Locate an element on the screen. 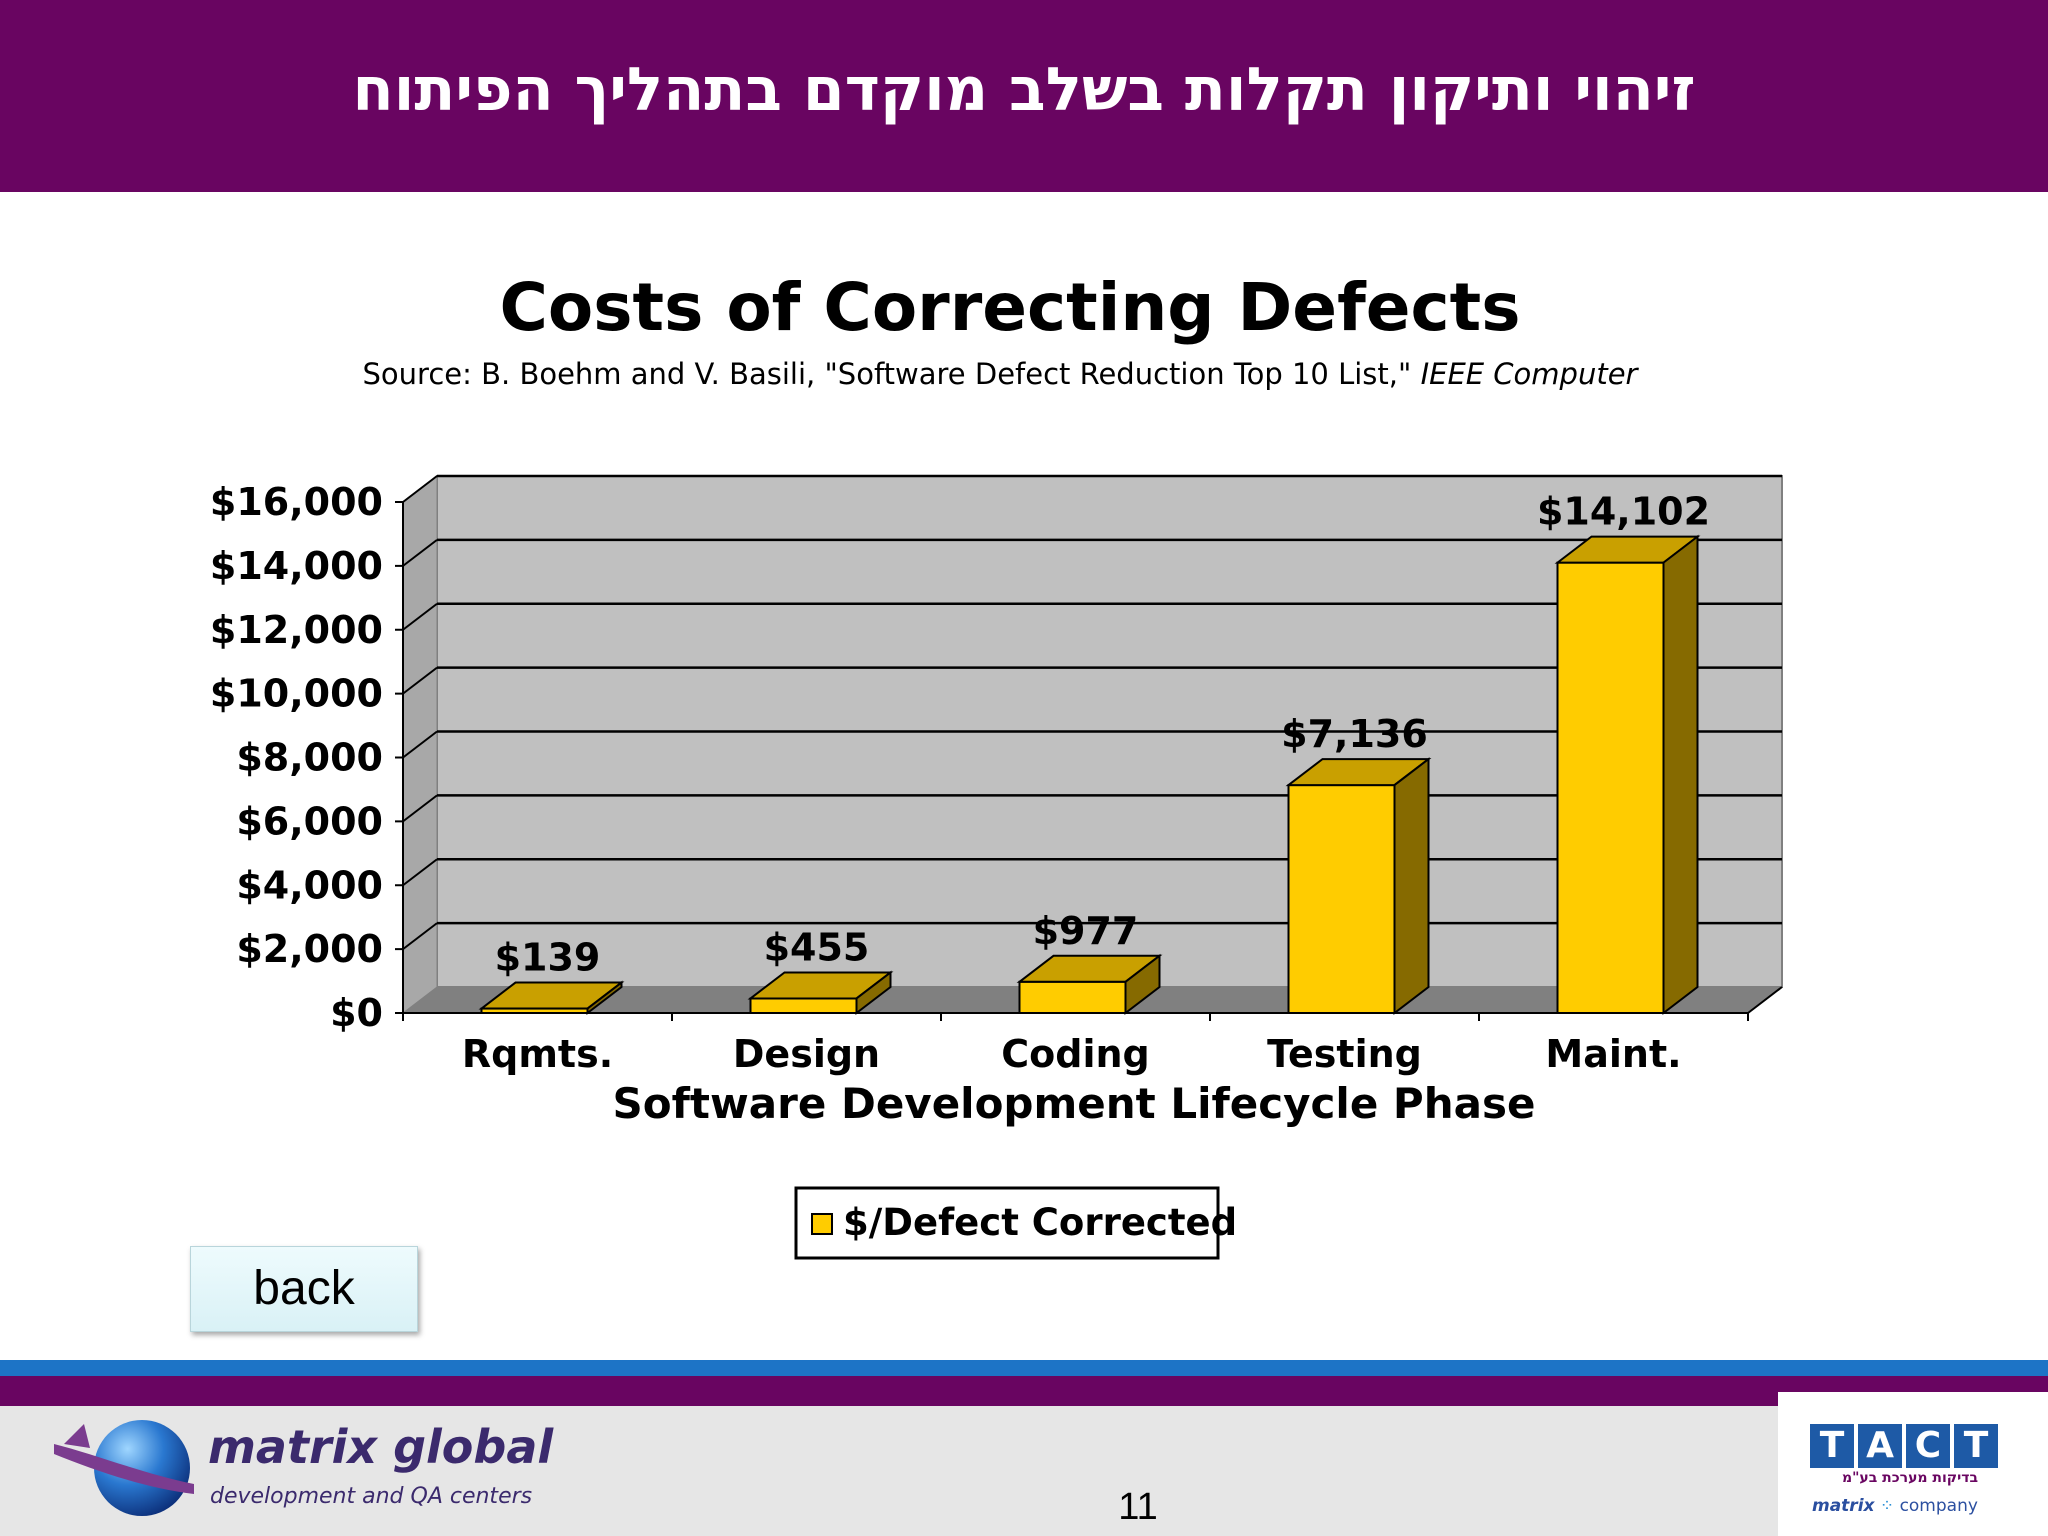 Image resolution: width=2048 pixels, height=1536 pixels. legend-box is located at coordinates (1007, 1223).